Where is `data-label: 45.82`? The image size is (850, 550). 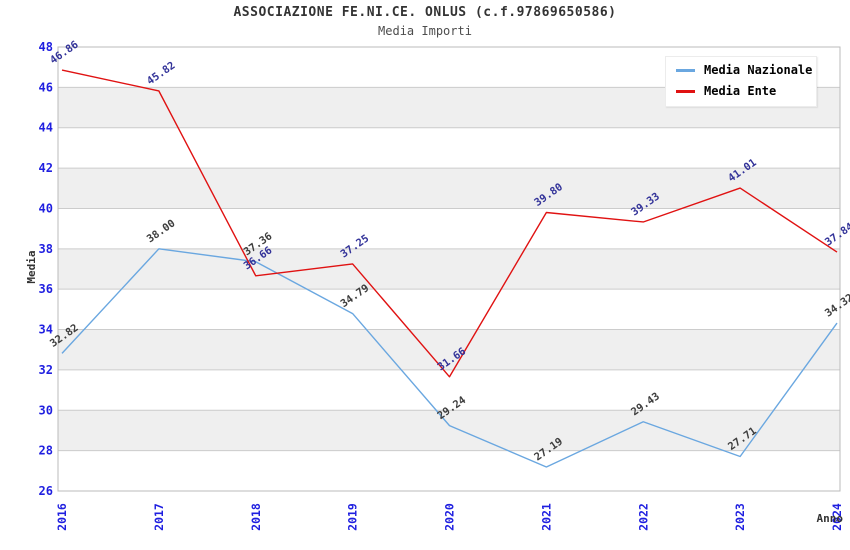
data-label: 45.82 is located at coordinates (161, 74).